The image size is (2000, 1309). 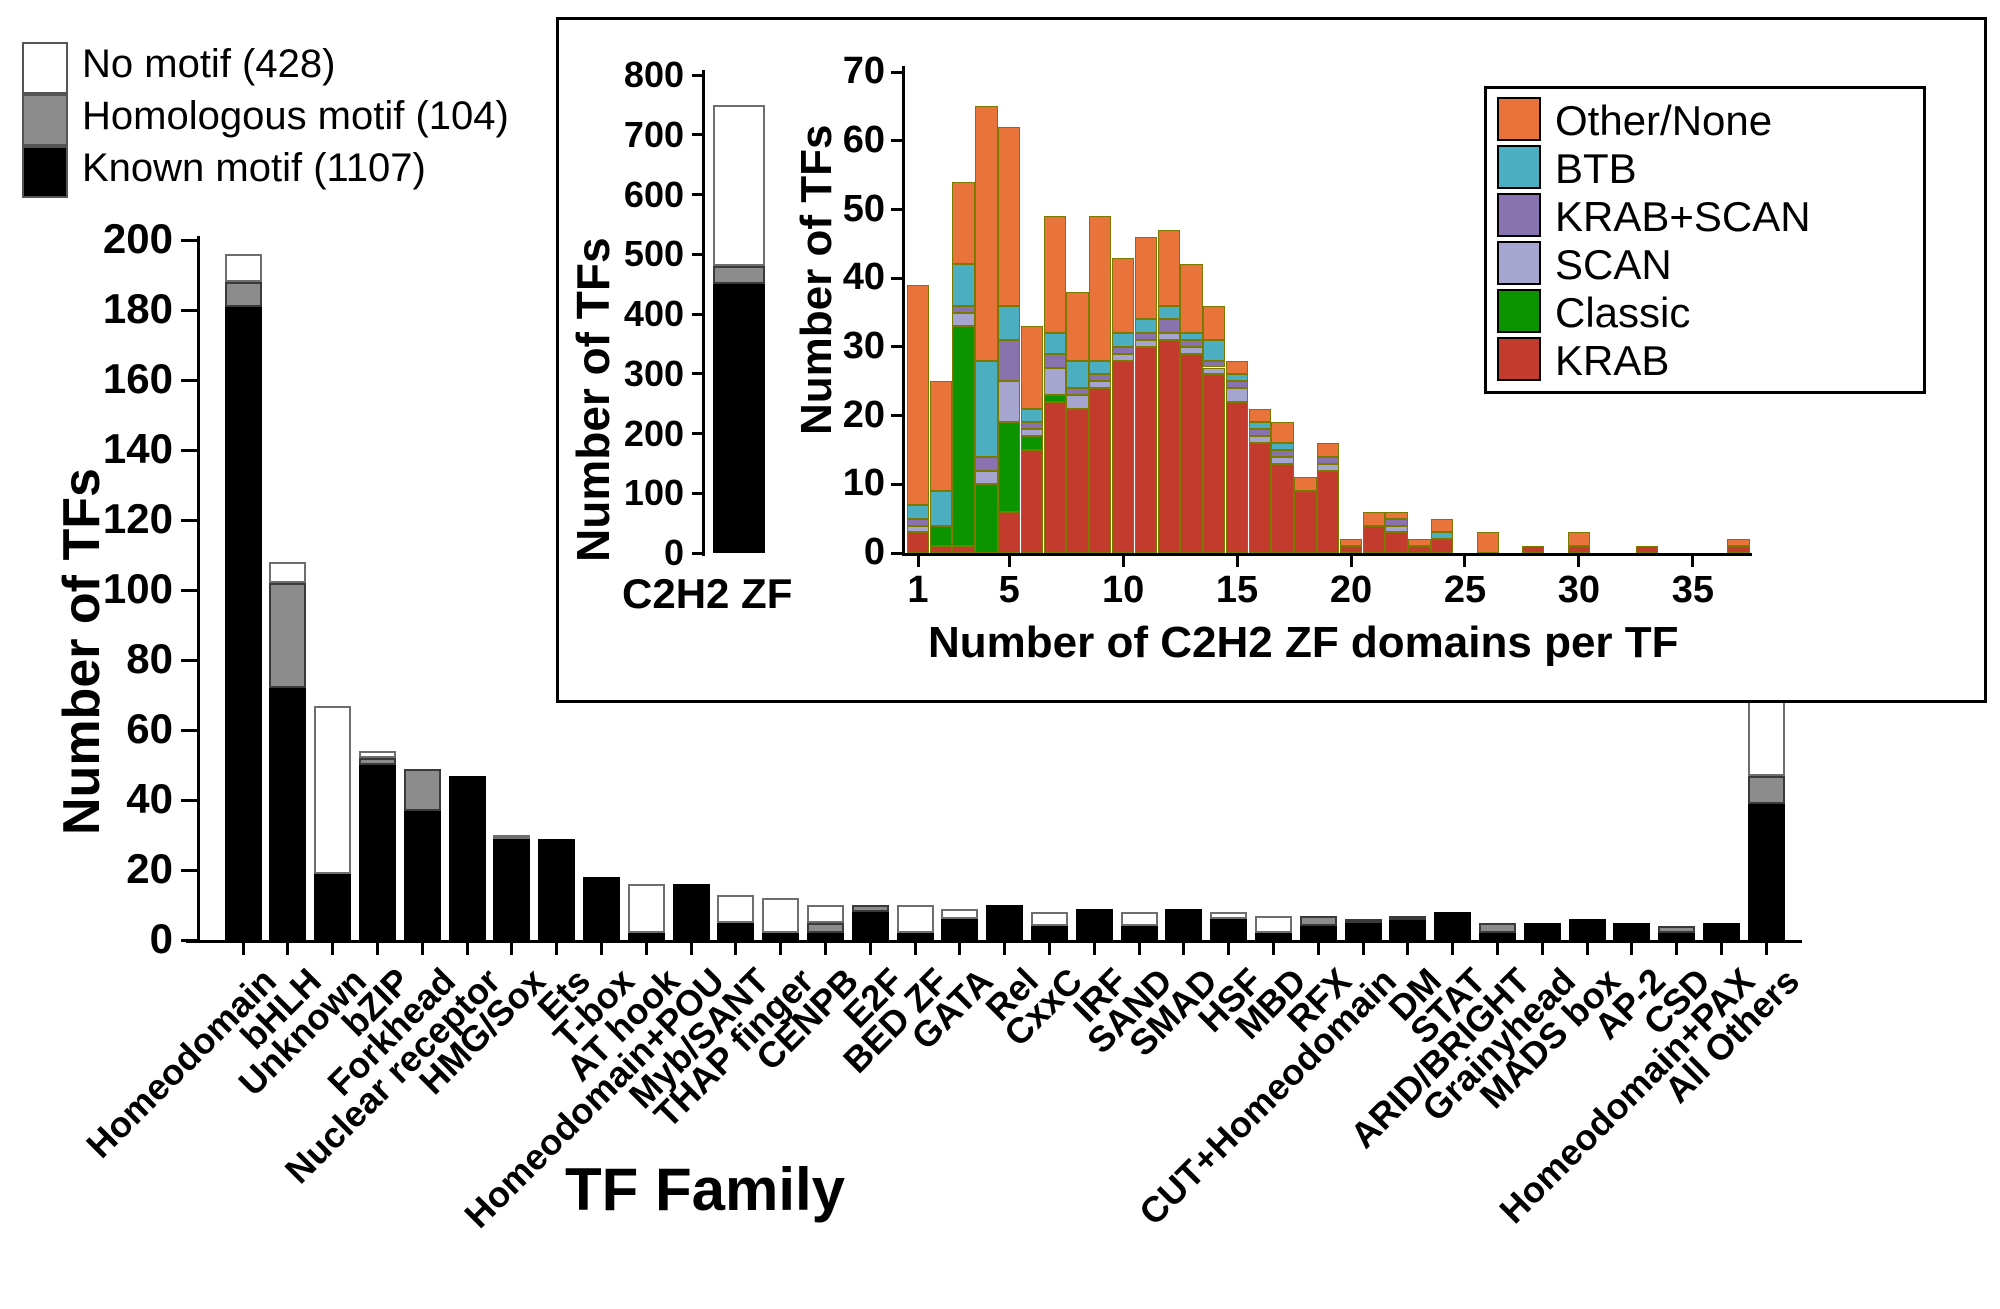 What do you see at coordinates (1664, 120) in the screenshot?
I see `histogram-legend-label-other-none: Other/None` at bounding box center [1664, 120].